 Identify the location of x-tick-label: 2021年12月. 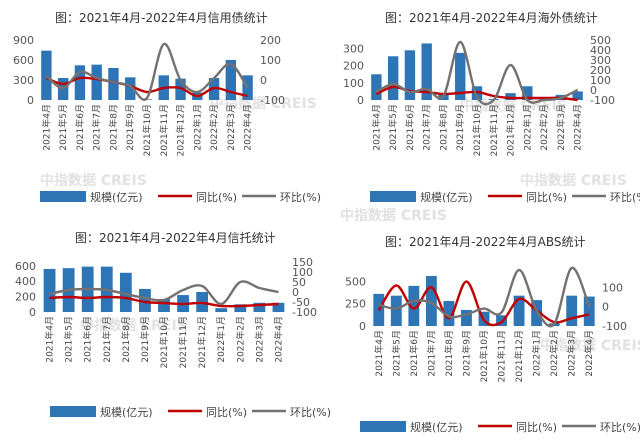
(519, 356).